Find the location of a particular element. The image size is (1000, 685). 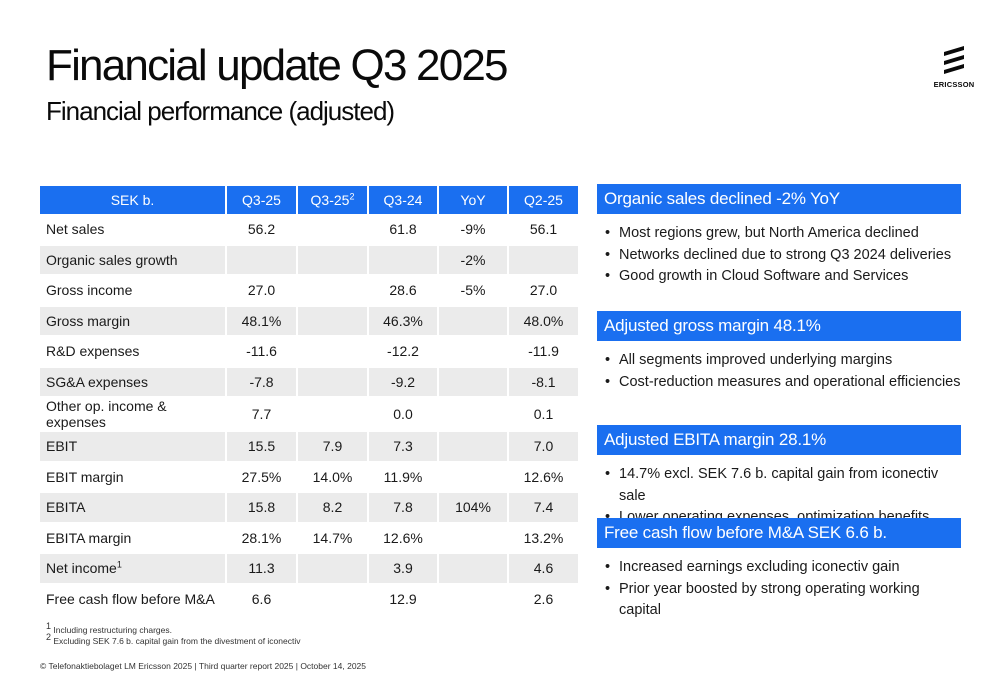

row-label-text: Net income is located at coordinates (81, 568).